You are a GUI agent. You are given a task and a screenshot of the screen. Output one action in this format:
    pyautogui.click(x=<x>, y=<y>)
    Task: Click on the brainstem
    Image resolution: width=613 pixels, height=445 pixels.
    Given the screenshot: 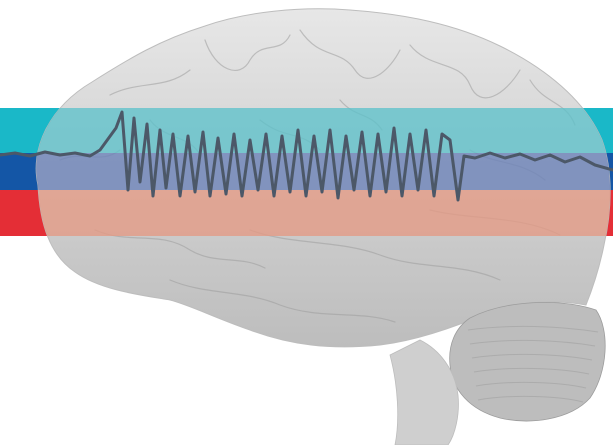 What is the action you would take?
    pyautogui.click(x=424, y=392)
    